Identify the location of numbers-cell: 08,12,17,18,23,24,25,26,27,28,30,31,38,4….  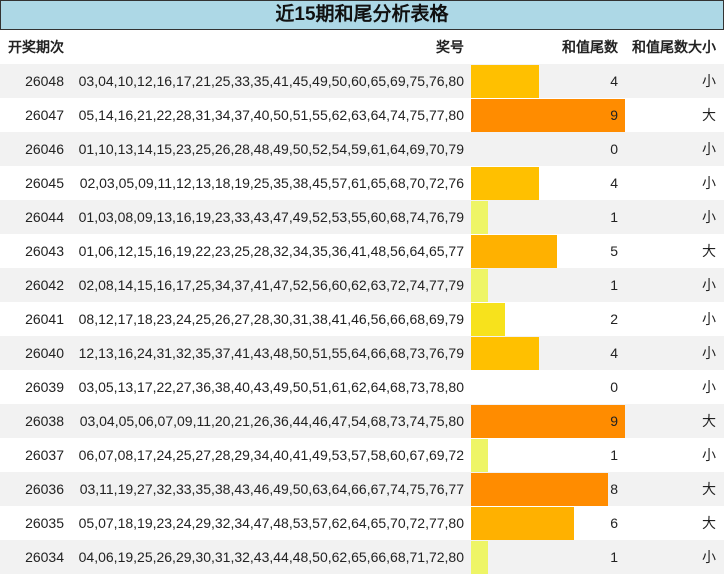
(271, 319).